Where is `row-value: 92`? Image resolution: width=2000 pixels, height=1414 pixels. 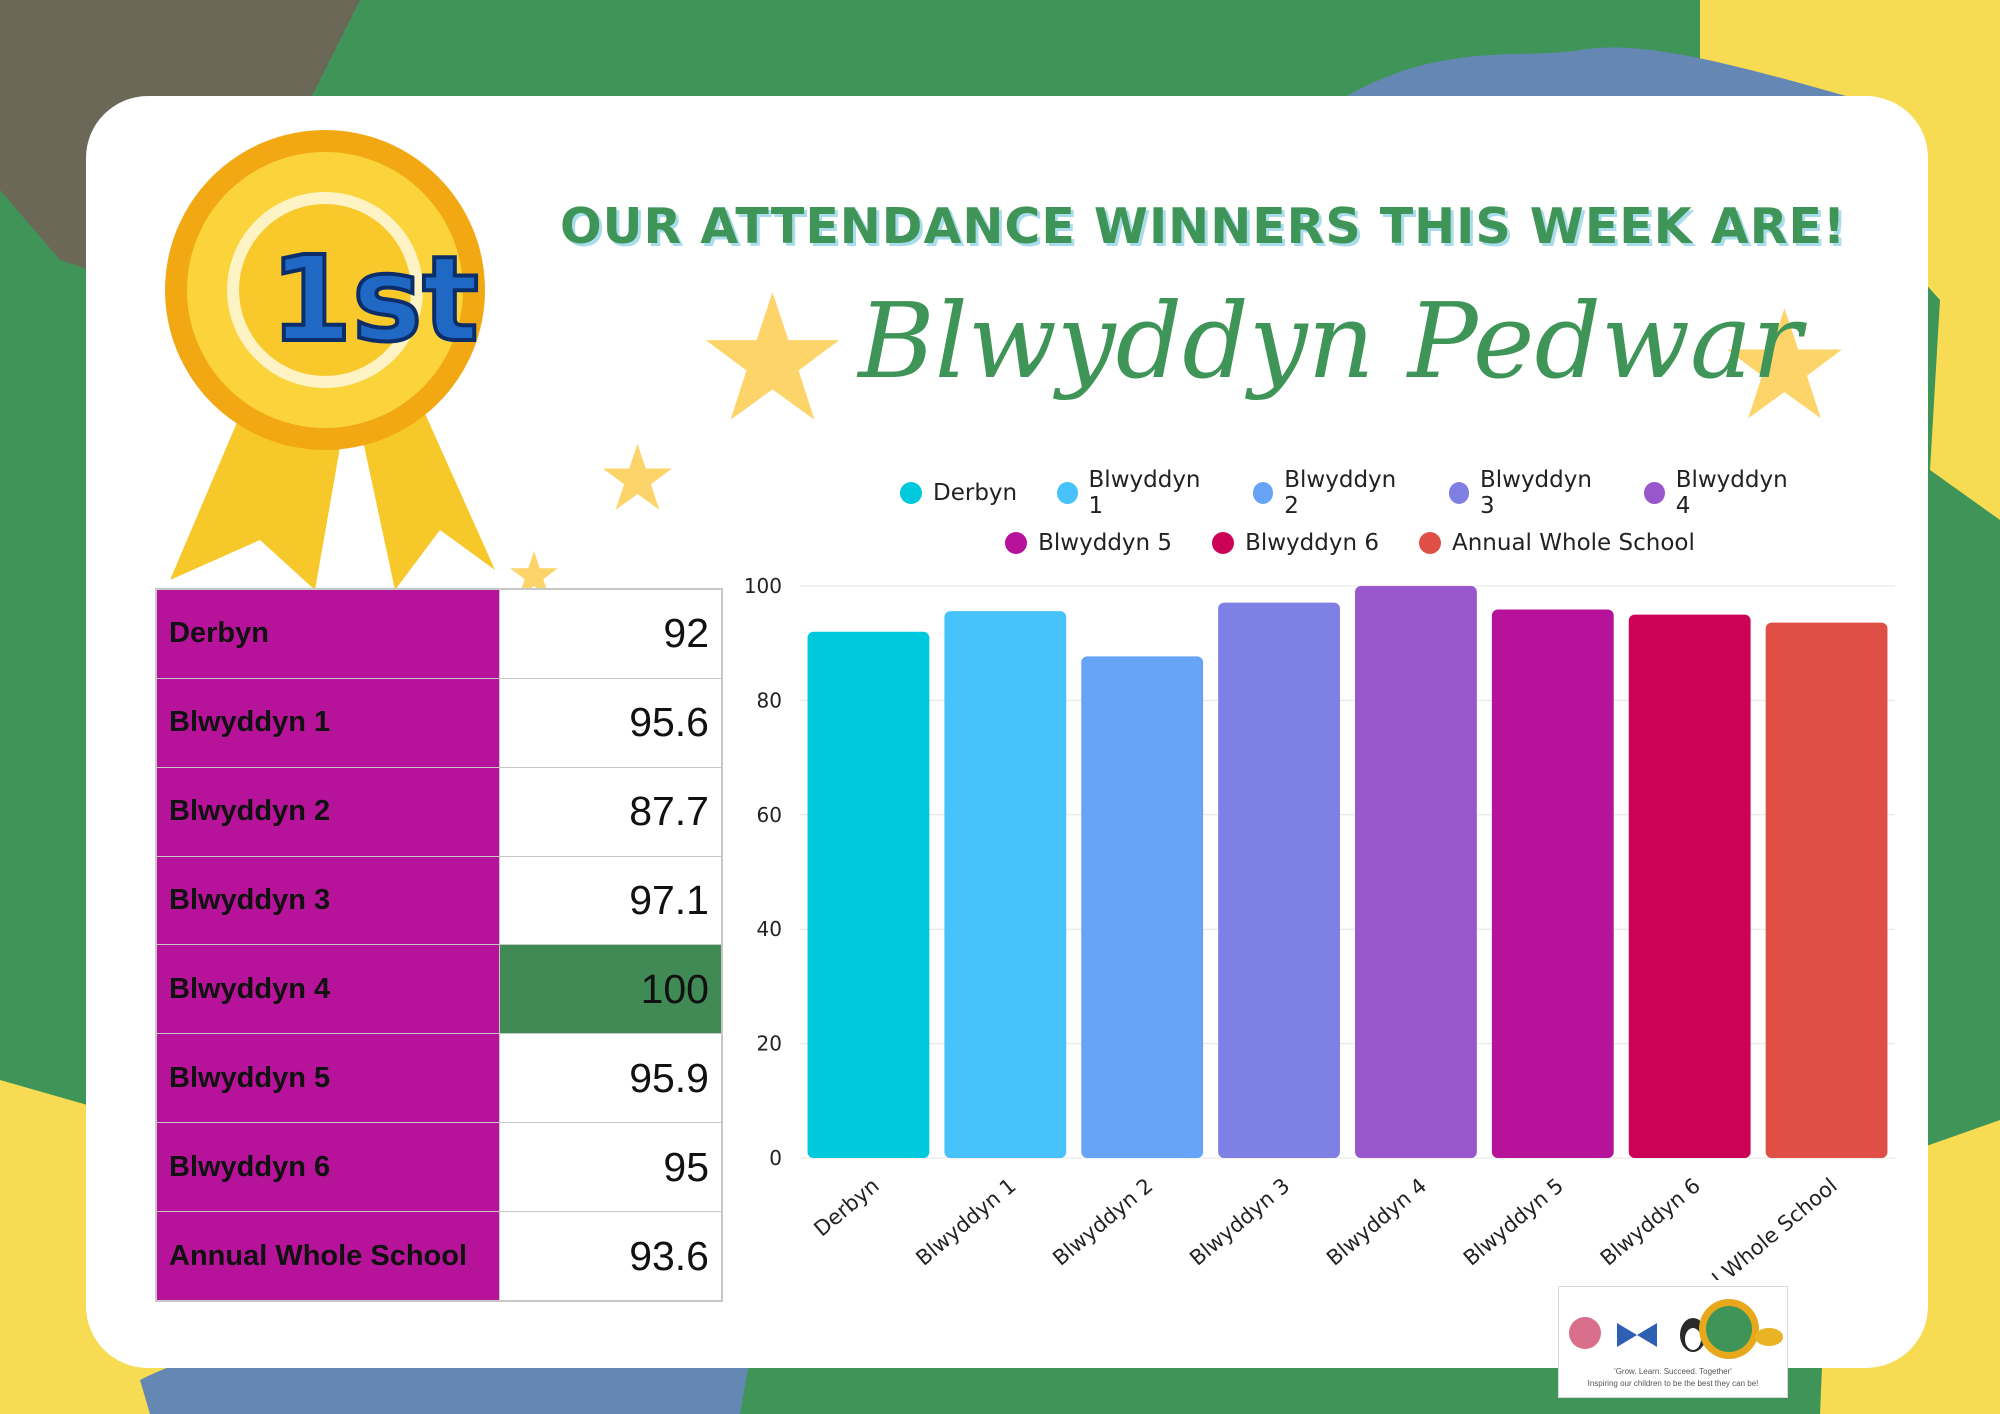 row-value: 92 is located at coordinates (611, 633).